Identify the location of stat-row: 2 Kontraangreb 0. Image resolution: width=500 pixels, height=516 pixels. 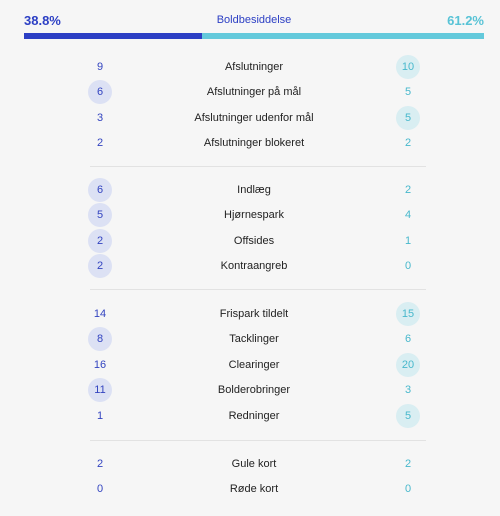
(254, 266).